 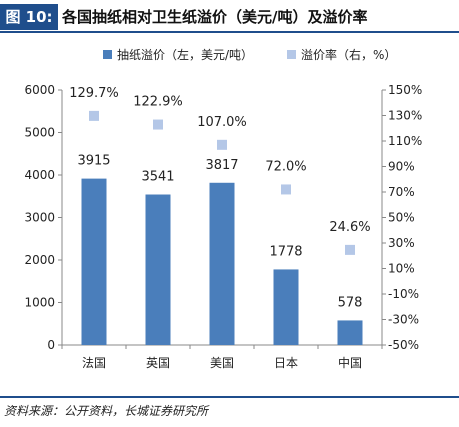 I want to click on x-tick-label: 美国, so click(x=222, y=363).